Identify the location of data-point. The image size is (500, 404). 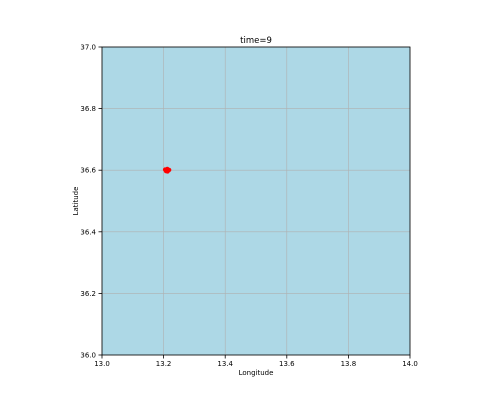
(167, 171).